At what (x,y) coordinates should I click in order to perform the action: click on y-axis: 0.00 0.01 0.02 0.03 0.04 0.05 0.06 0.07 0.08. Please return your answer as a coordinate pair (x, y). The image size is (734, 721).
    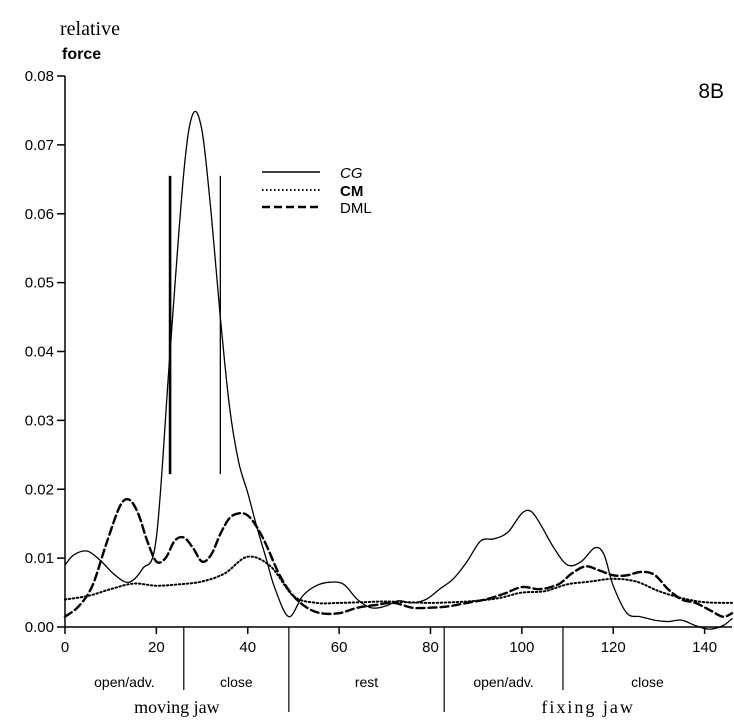
    Looking at the image, I should click on (45, 352).